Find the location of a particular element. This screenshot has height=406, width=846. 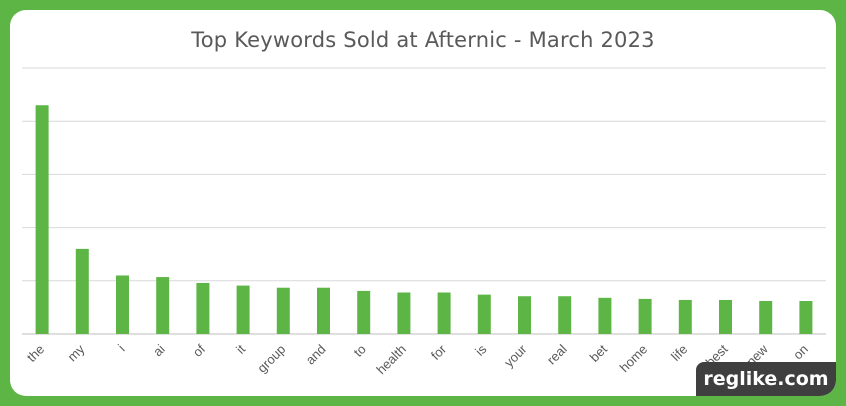

x-tick-label-ai: ai is located at coordinates (159, 350).